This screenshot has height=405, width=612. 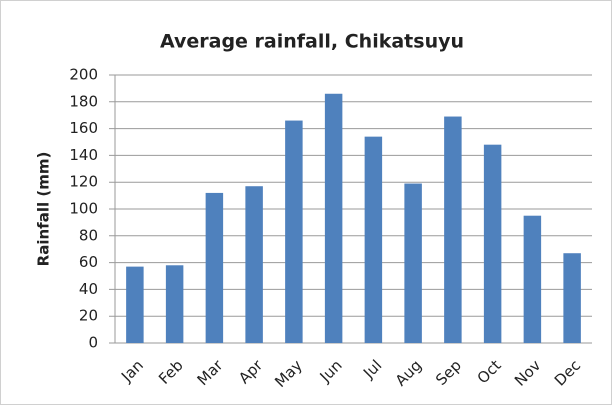 I want to click on y-tick-label: 200, so click(x=83, y=75).